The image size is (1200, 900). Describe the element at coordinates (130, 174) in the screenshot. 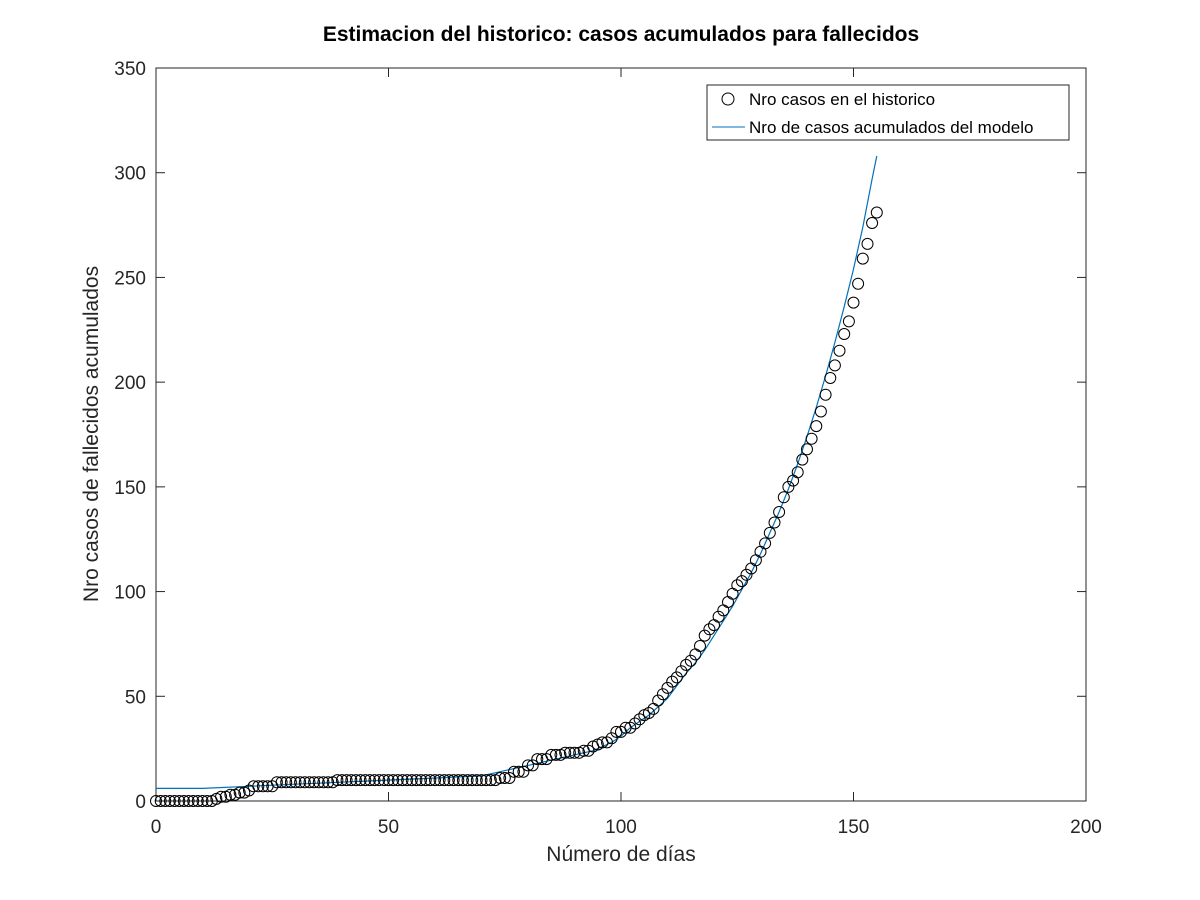

I see `y-tick-label: 300` at that location.